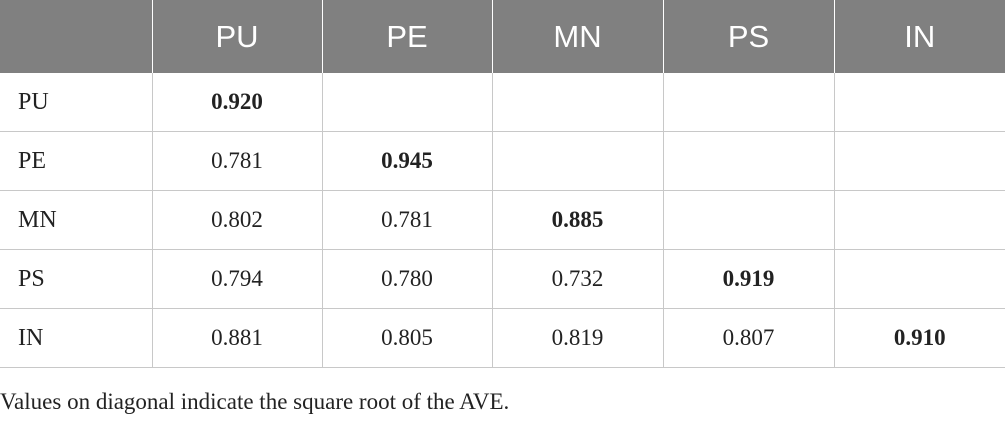 Image resolution: width=1005 pixels, height=432 pixels. What do you see at coordinates (407, 338) in the screenshot?
I see `table-cell: 0.805` at bounding box center [407, 338].